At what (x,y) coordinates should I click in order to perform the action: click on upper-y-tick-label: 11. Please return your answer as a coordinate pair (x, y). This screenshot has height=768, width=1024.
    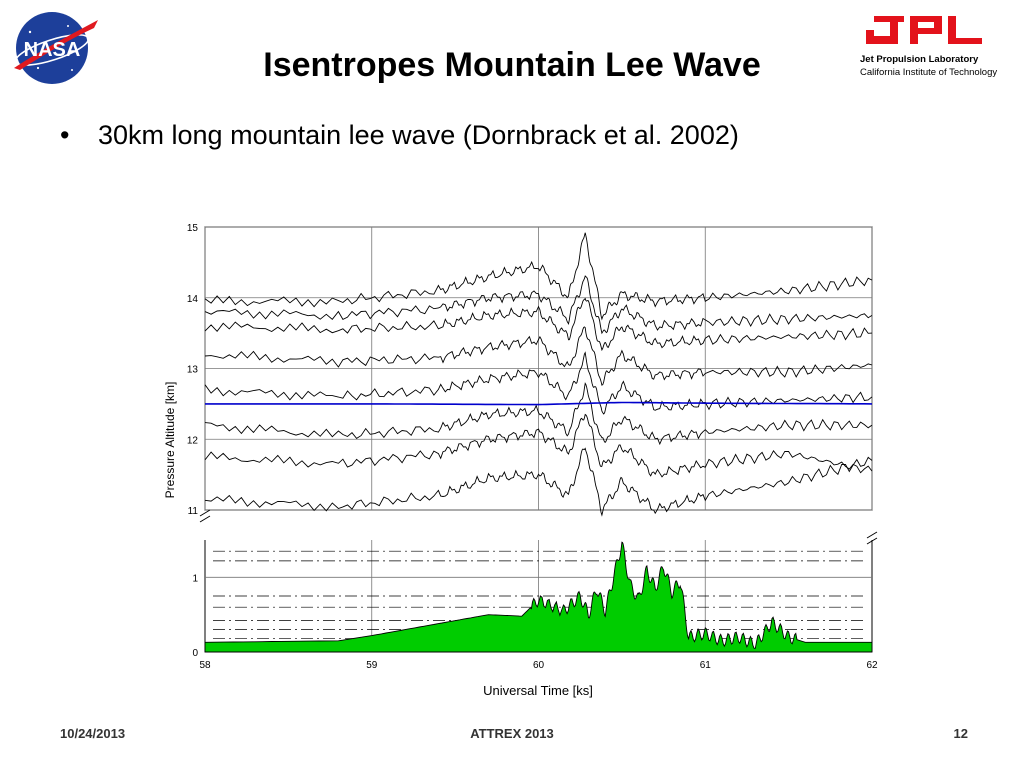
    Looking at the image, I should click on (193, 511).